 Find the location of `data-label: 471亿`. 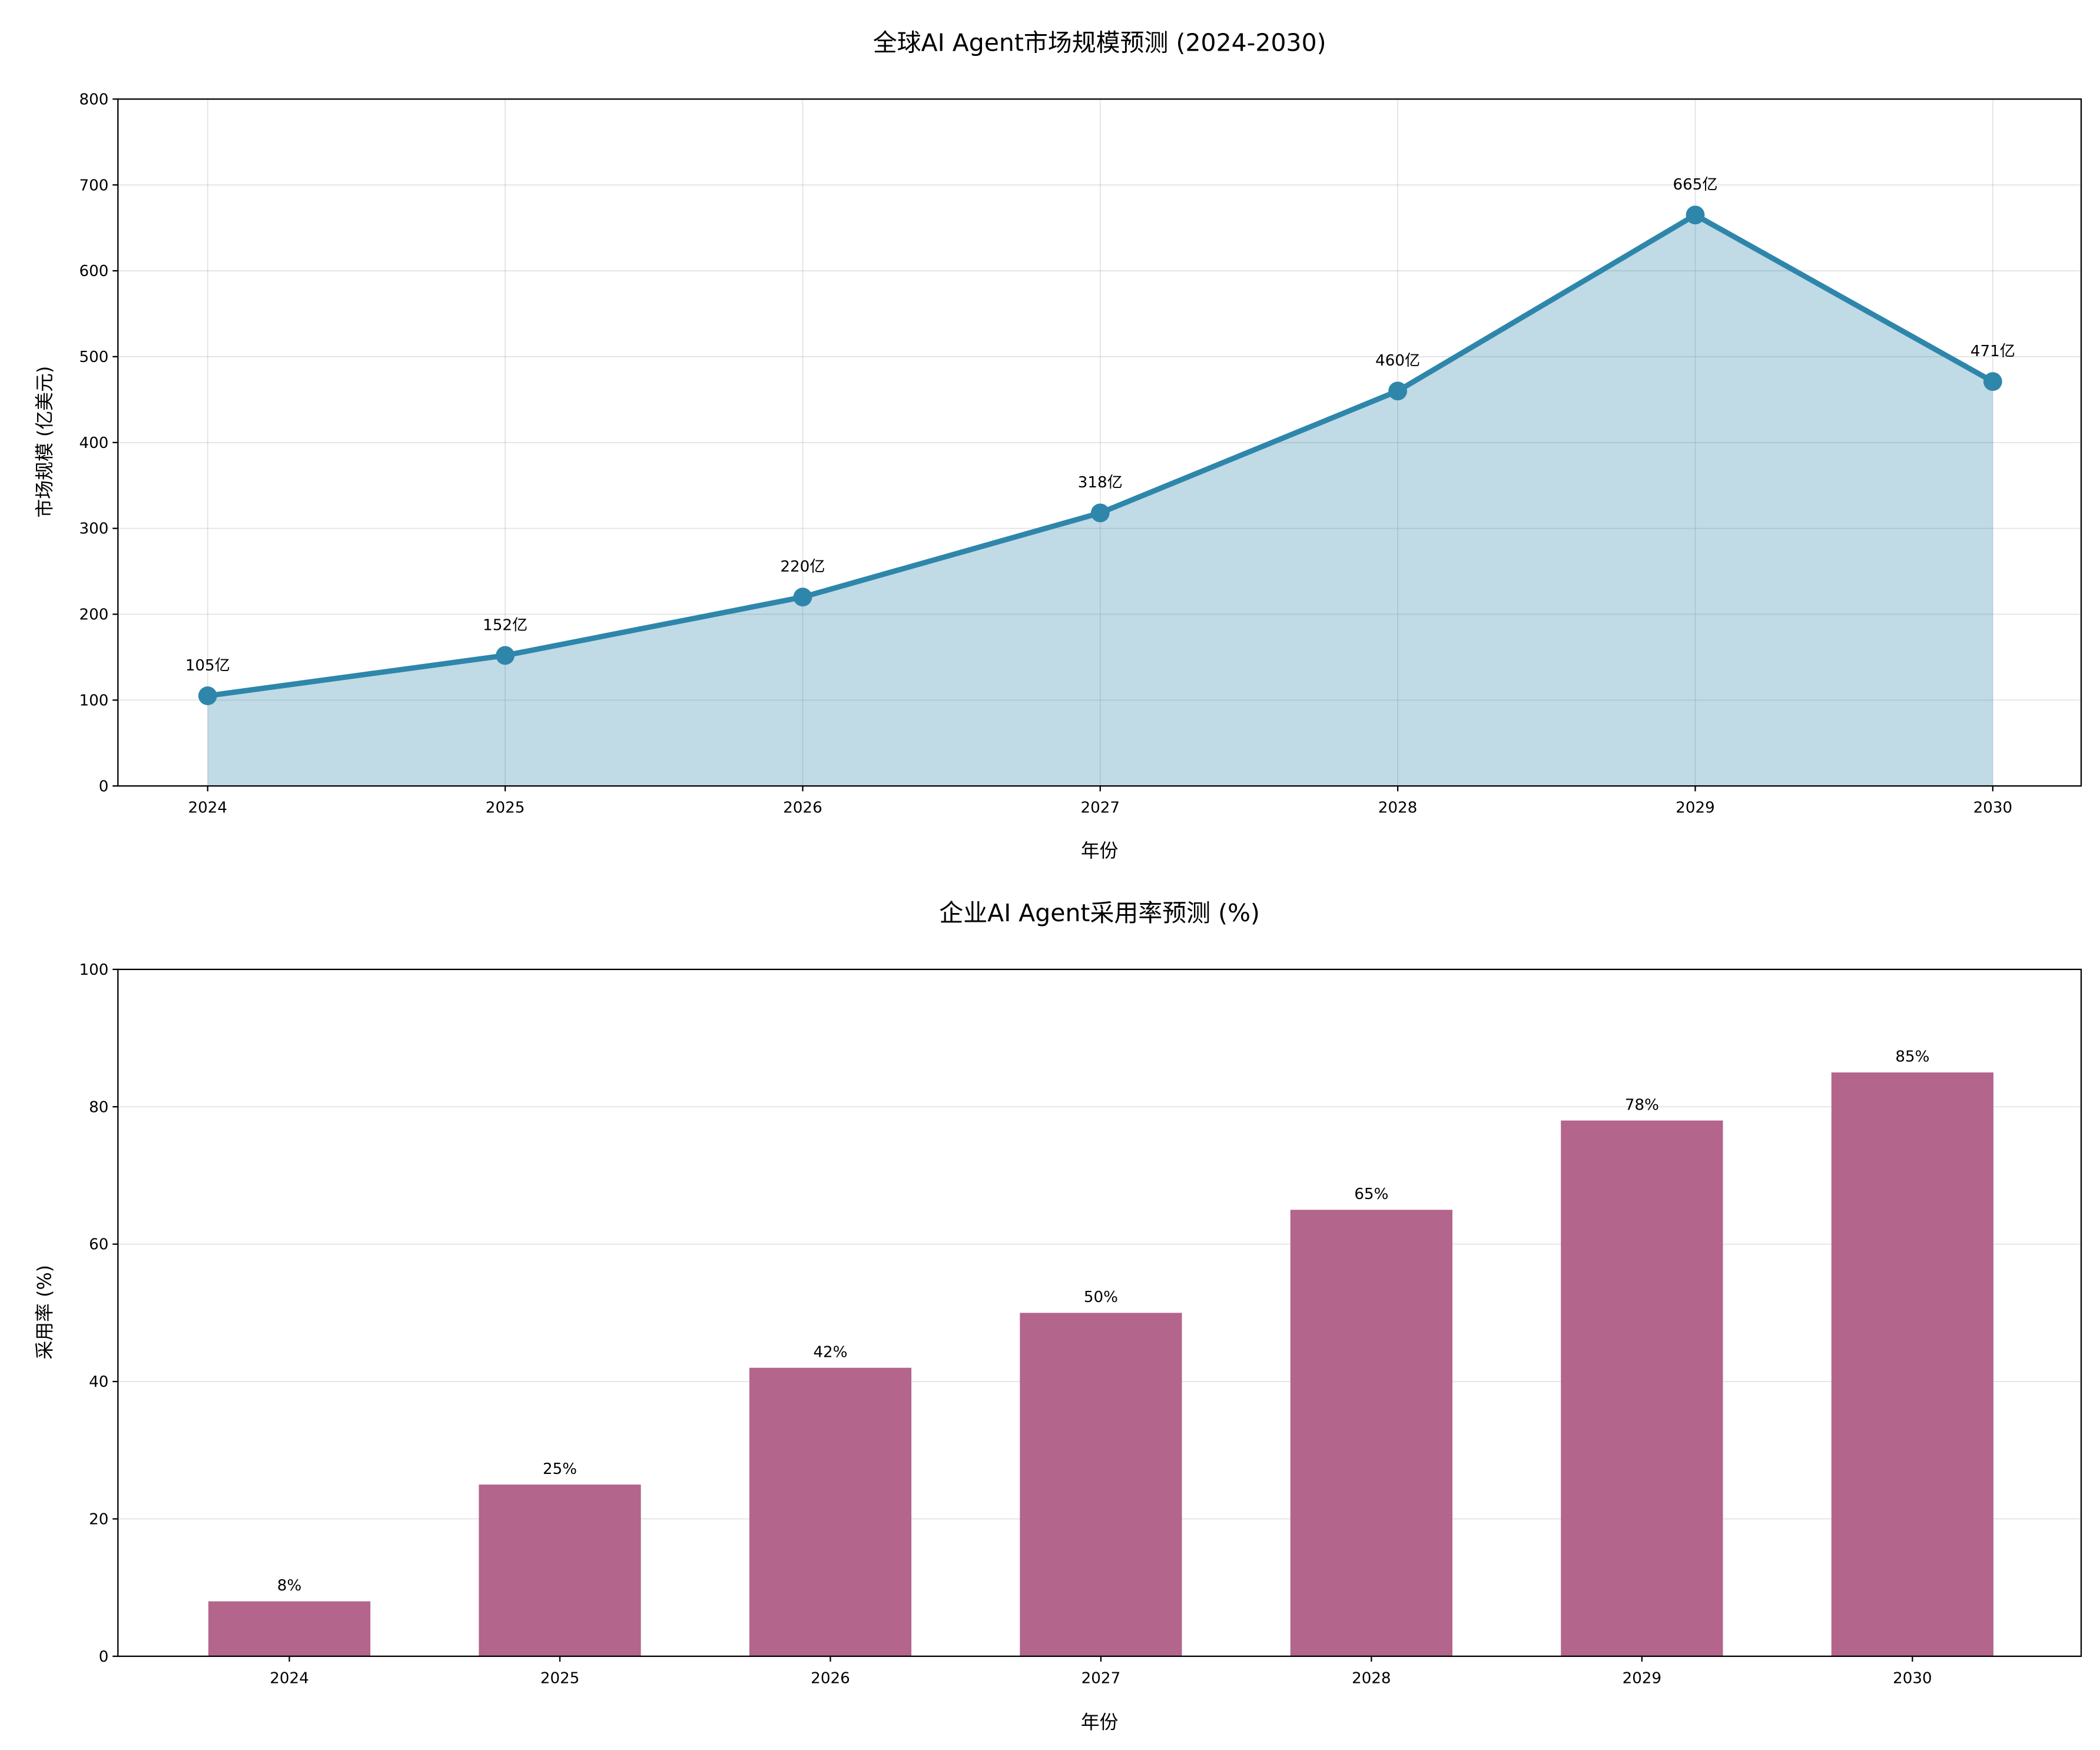

data-label: 471亿 is located at coordinates (1992, 352).